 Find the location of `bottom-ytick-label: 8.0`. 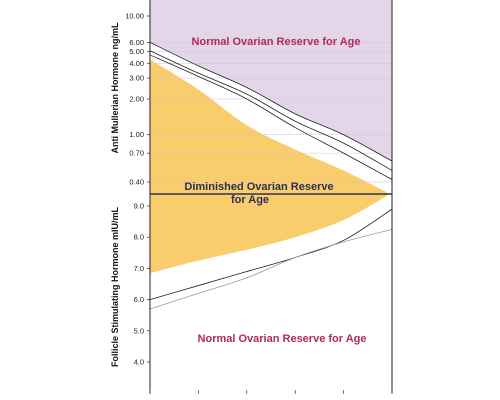

bottom-ytick-label: 8.0 is located at coordinates (139, 237).